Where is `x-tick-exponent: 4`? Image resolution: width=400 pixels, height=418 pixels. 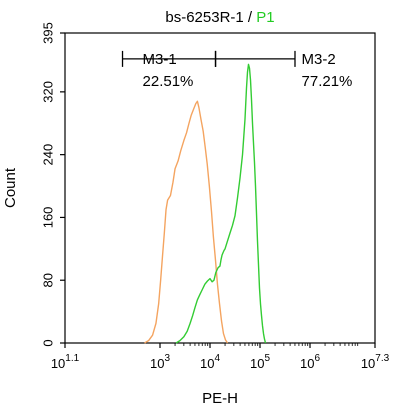 x-tick-exponent: 4 is located at coordinates (217, 358).